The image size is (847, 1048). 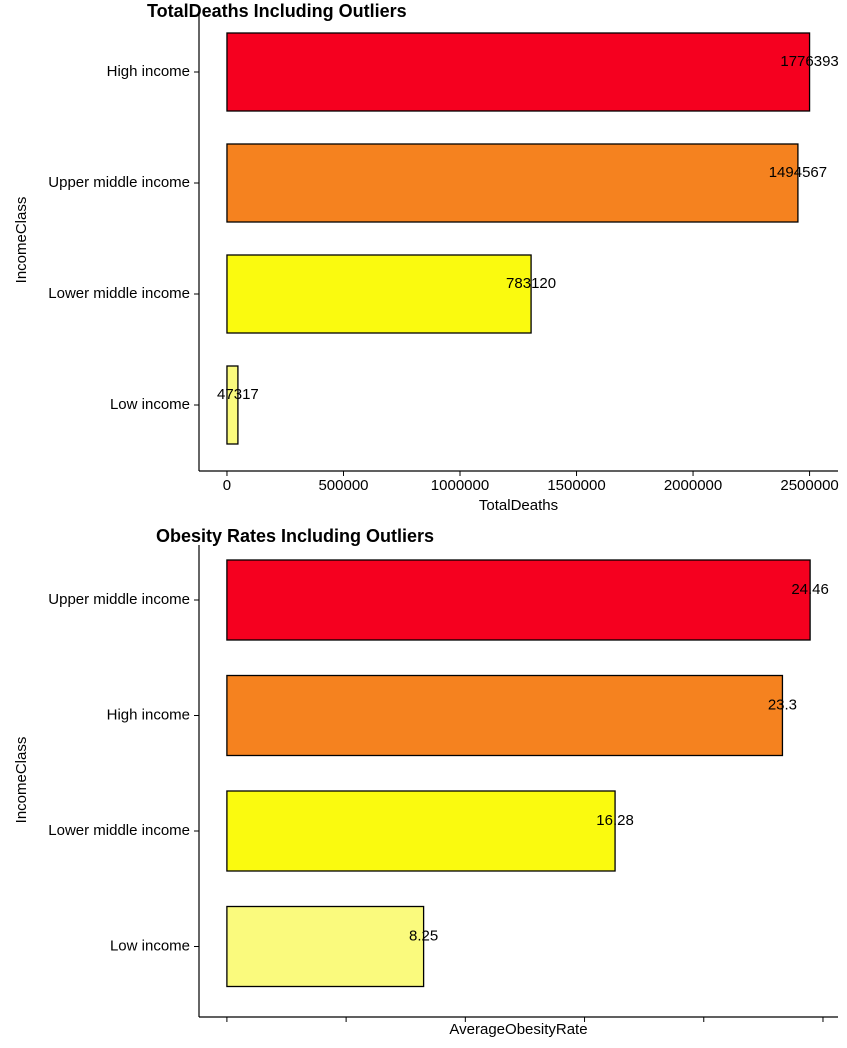 I want to click on x-tick-label: 2000000, so click(x=693, y=485).